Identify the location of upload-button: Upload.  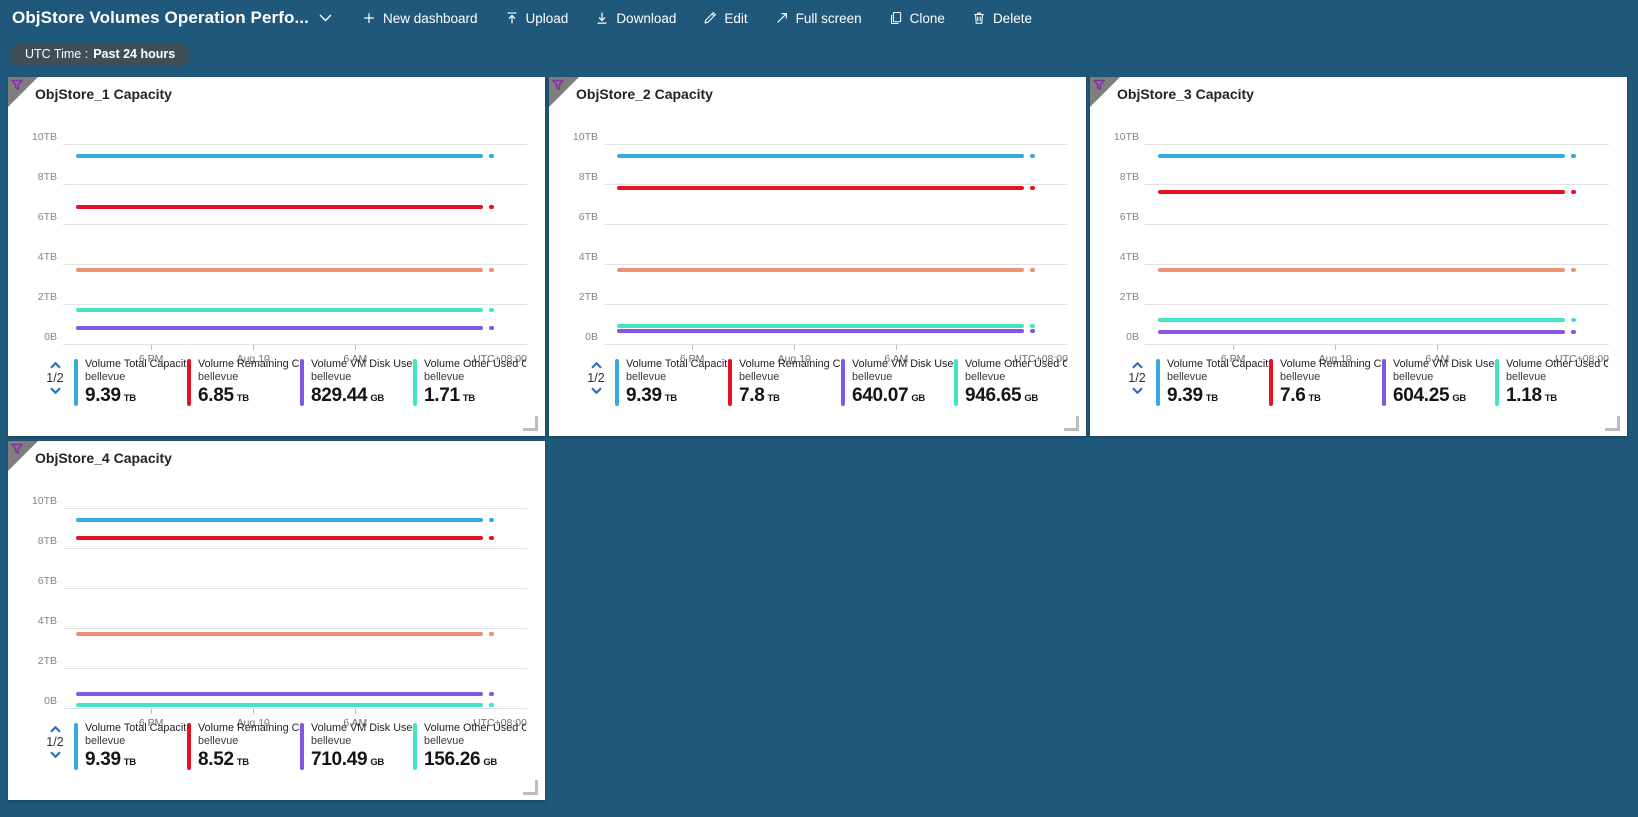
(536, 18).